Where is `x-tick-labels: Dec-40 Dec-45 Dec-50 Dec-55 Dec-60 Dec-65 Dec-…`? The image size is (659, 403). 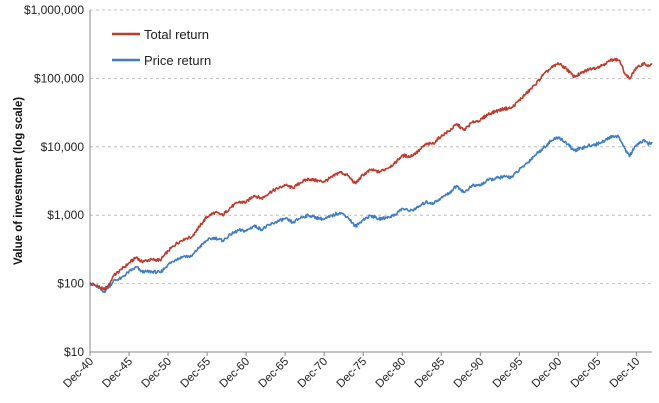 x-tick-labels: Dec-40 Dec-45 Dec-50 Dec-55 Dec-60 Dec-65 Dec-… is located at coordinates (351, 373).